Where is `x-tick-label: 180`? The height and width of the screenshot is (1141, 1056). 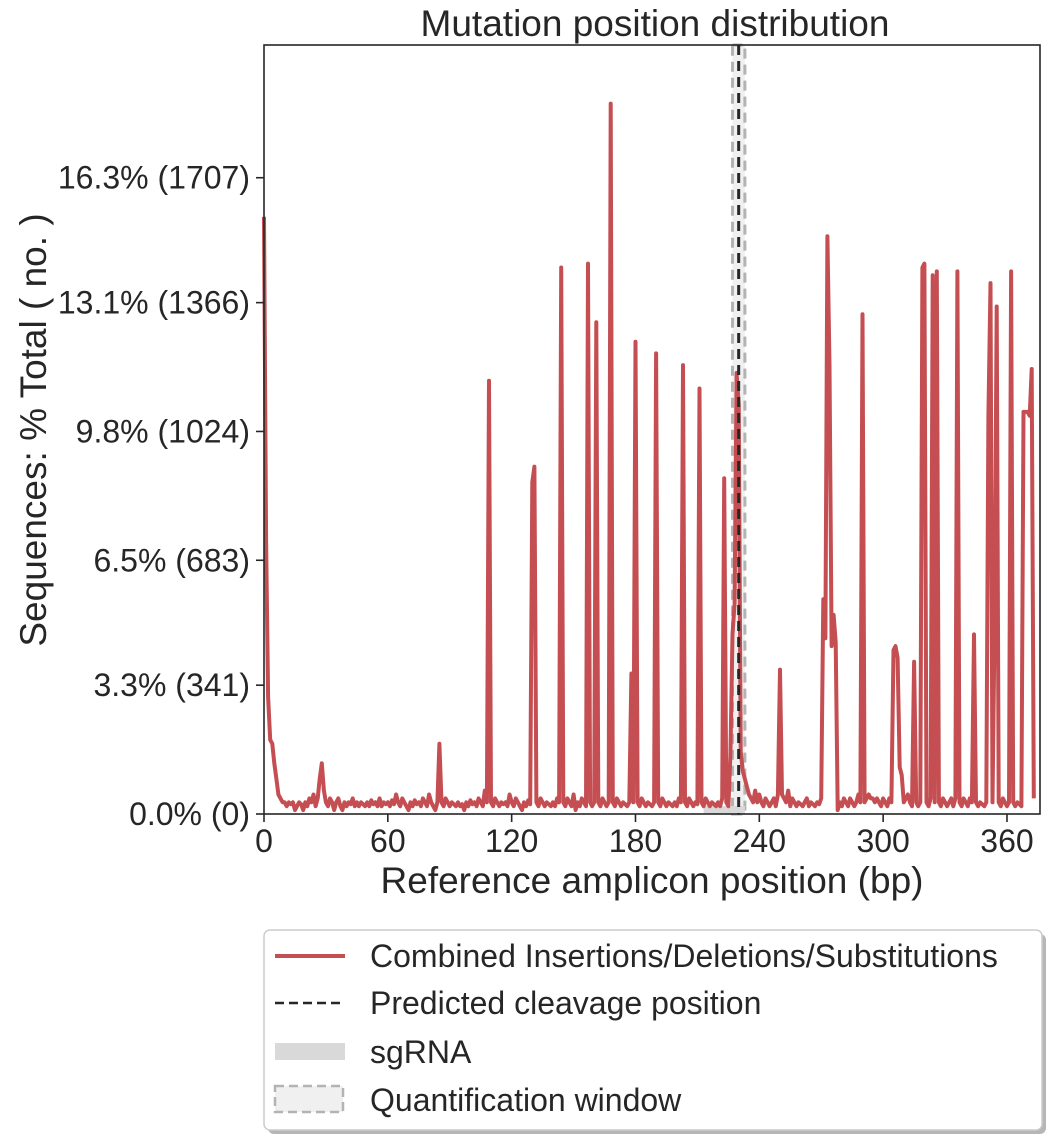 x-tick-label: 180 is located at coordinates (635, 841).